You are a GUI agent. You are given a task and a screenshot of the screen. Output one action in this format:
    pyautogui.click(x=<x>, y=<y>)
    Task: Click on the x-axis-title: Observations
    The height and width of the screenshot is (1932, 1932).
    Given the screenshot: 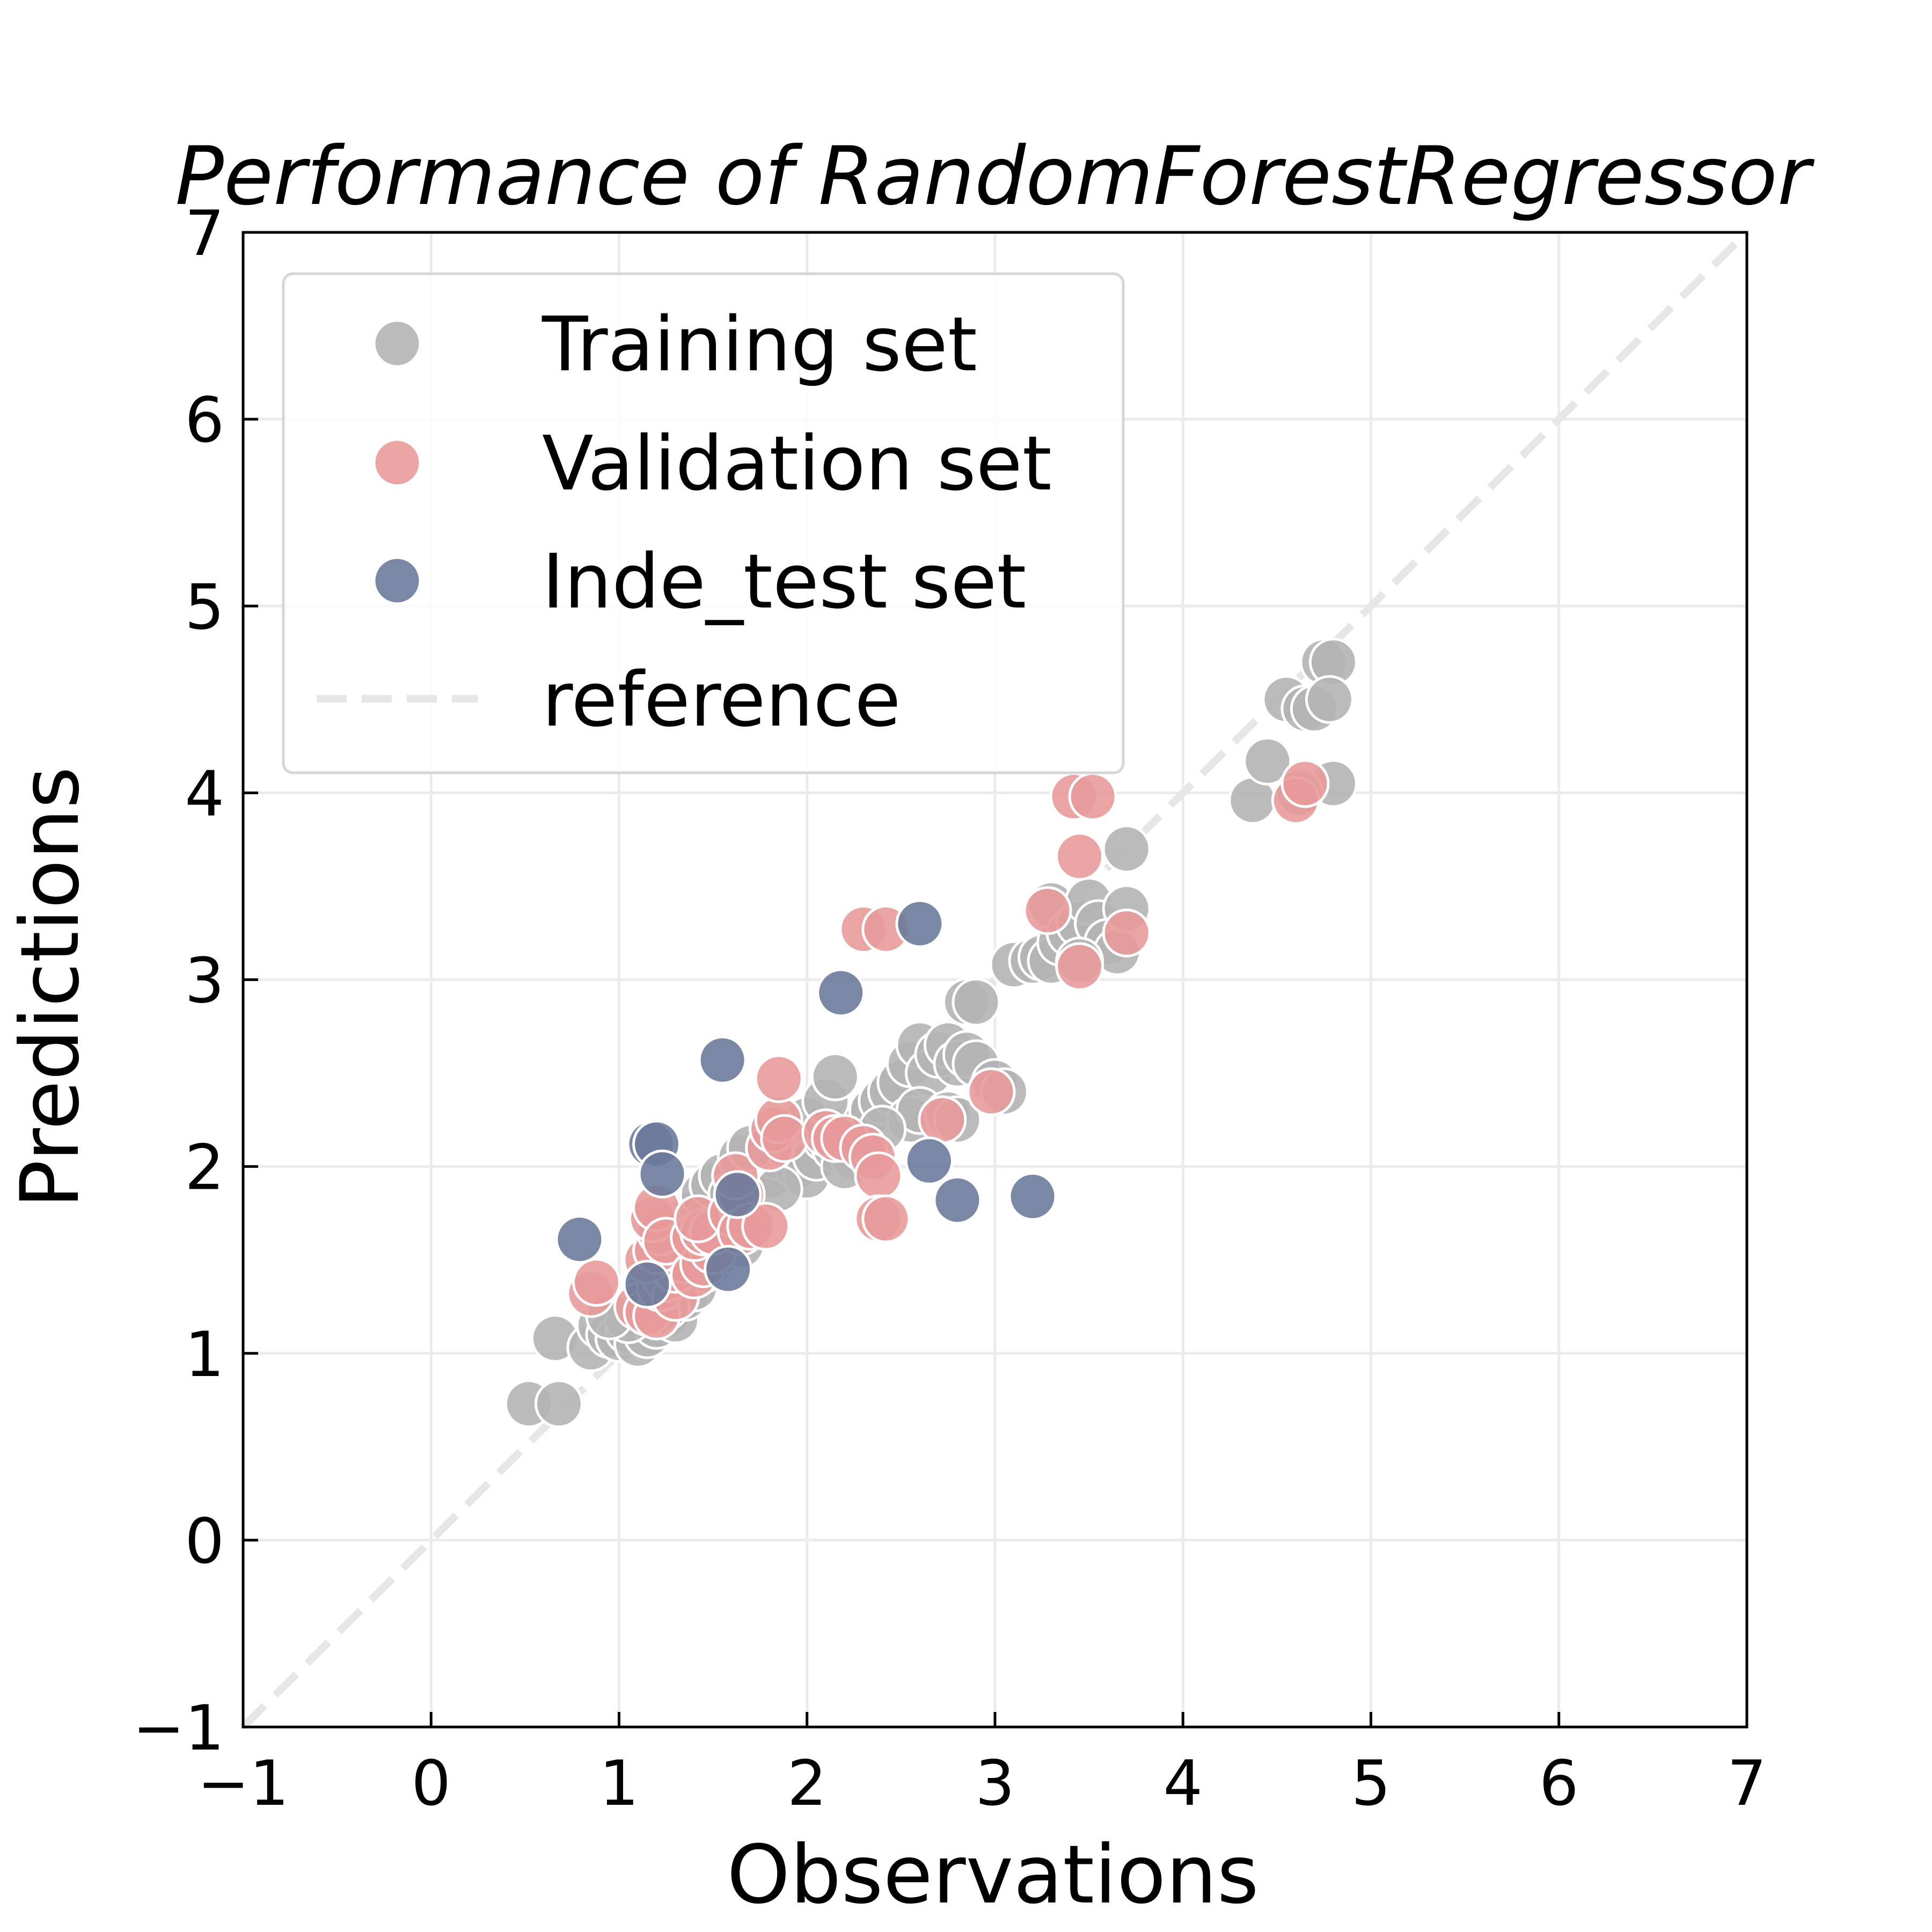 What is the action you would take?
    pyautogui.click(x=993, y=1875)
    